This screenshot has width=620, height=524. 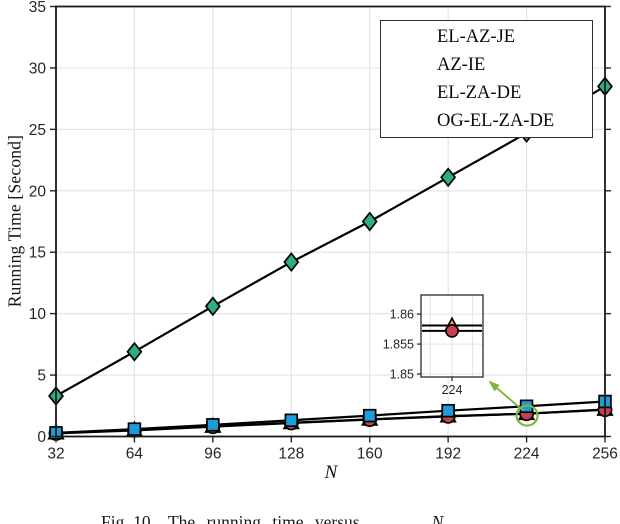 What do you see at coordinates (38, 191) in the screenshot?
I see `svg-text: 20` at bounding box center [38, 191].